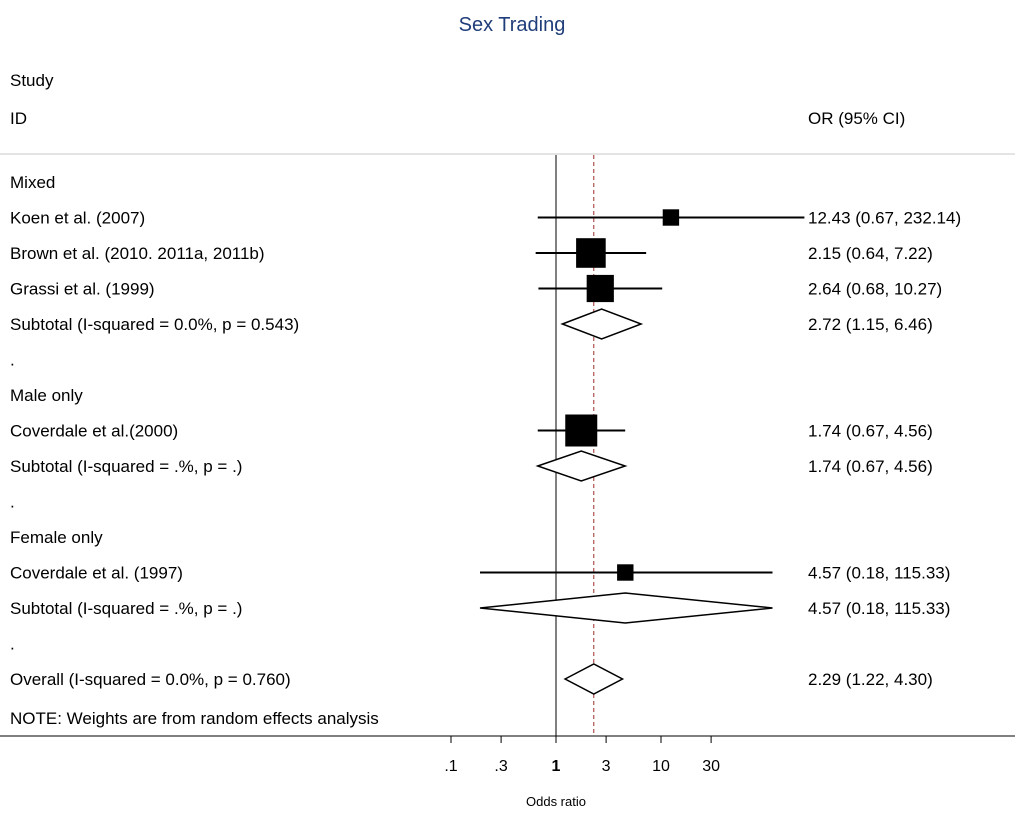 Image resolution: width=1015 pixels, height=814 pixels. Describe the element at coordinates (582, 755) in the screenshot. I see `x-axis-ticks: .1 .3 1 3 10 30` at that location.